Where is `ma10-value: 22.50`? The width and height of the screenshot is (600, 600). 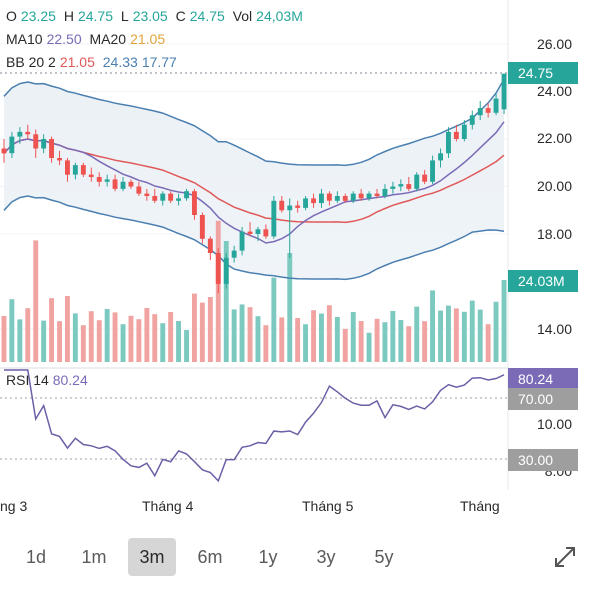 ma10-value: 22.50 is located at coordinates (64, 39).